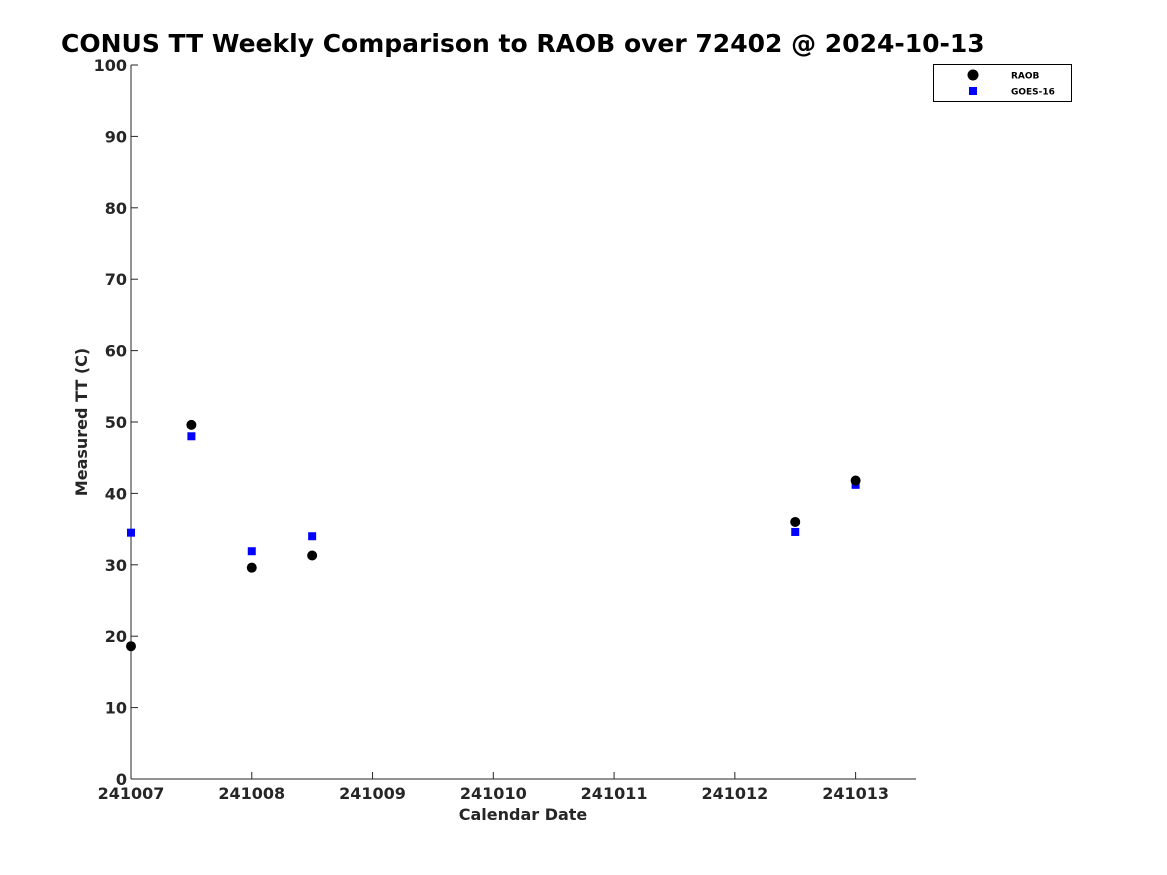 This screenshot has width=1167, height=875. I want to click on legend-raob-label: RAOB, so click(1025, 77).